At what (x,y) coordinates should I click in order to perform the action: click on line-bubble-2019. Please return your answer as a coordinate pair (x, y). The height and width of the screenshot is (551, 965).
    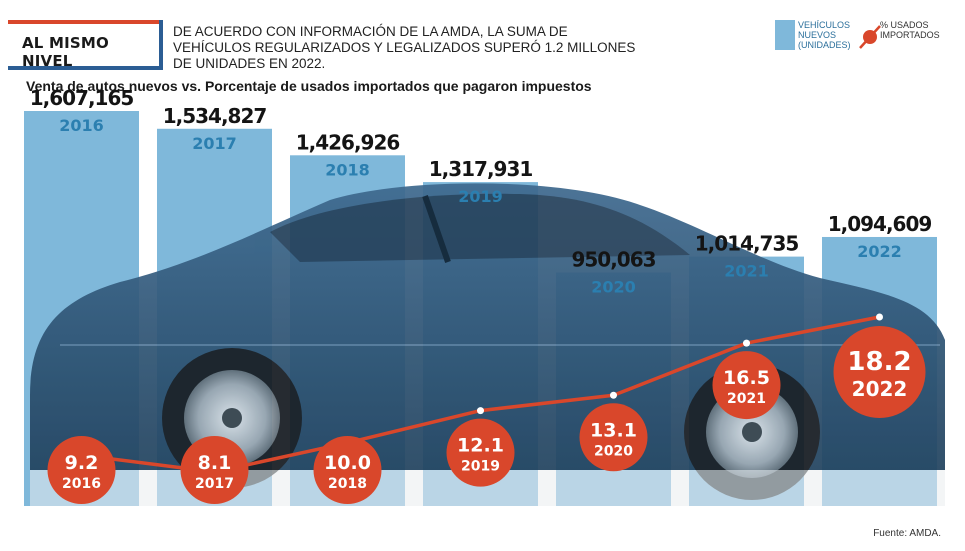
    Looking at the image, I should click on (480, 452).